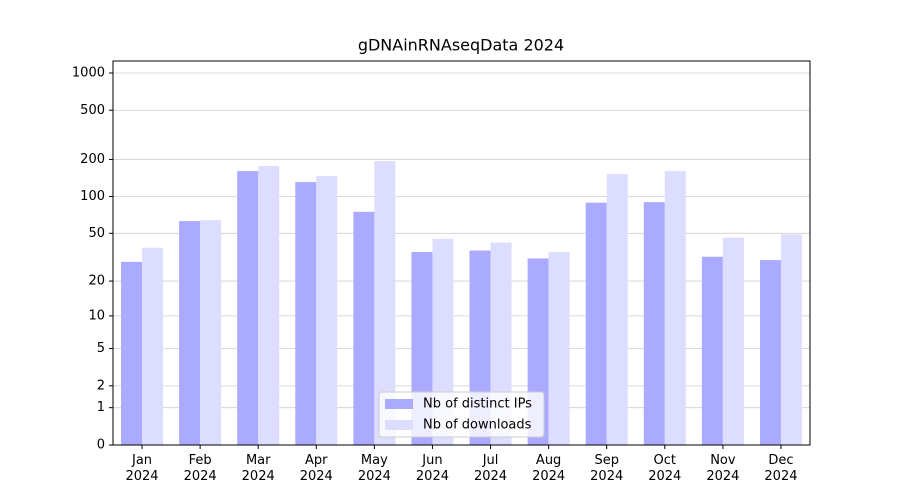 The width and height of the screenshot is (900, 500). I want to click on y-tick-label: 500, so click(92, 110).